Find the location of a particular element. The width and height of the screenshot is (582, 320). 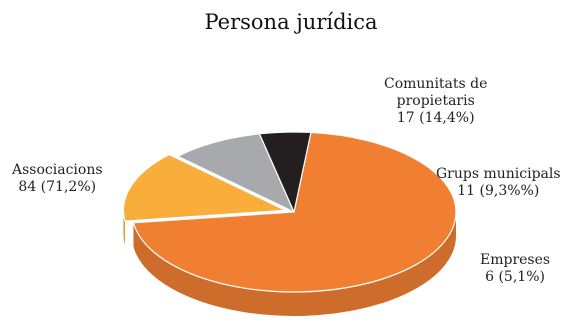

label-comunitats-line2: propietaris is located at coordinates (435, 101).